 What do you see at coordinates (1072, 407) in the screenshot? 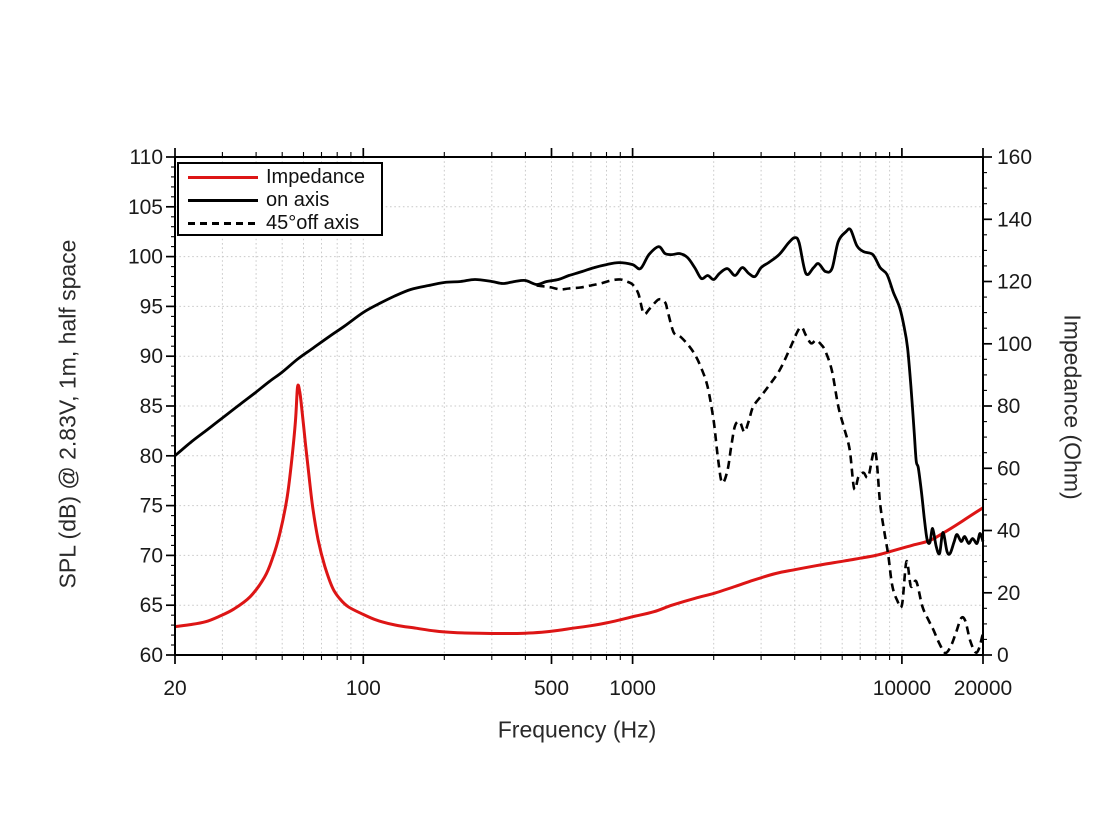
I see `y-axis-right-title: Impedance (Ohm)` at bounding box center [1072, 407].